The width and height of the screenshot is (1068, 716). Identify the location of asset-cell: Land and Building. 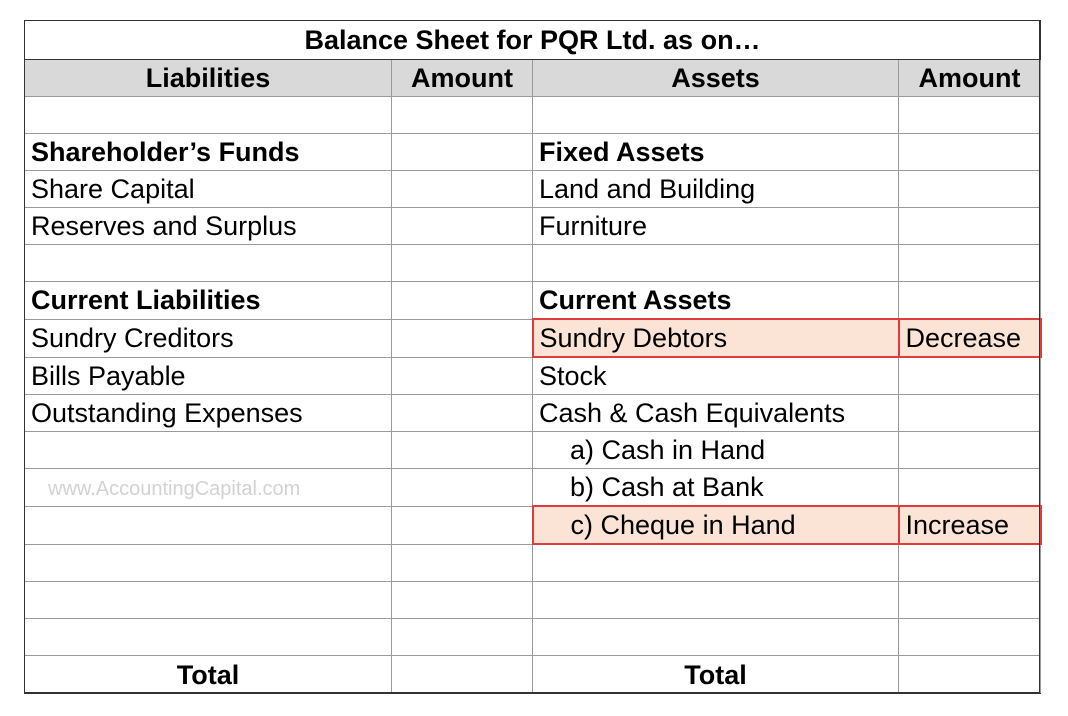
(715, 189).